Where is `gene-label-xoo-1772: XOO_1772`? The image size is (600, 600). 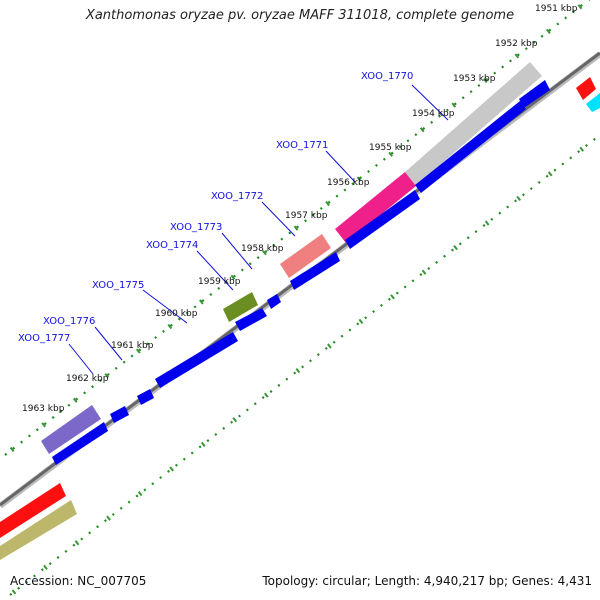
gene-label-xoo-1772: XOO_1772 is located at coordinates (237, 196).